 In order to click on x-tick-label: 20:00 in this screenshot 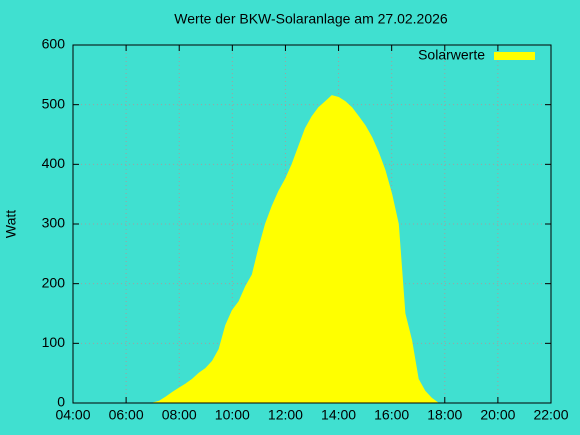, I will do `click(497, 415)`.